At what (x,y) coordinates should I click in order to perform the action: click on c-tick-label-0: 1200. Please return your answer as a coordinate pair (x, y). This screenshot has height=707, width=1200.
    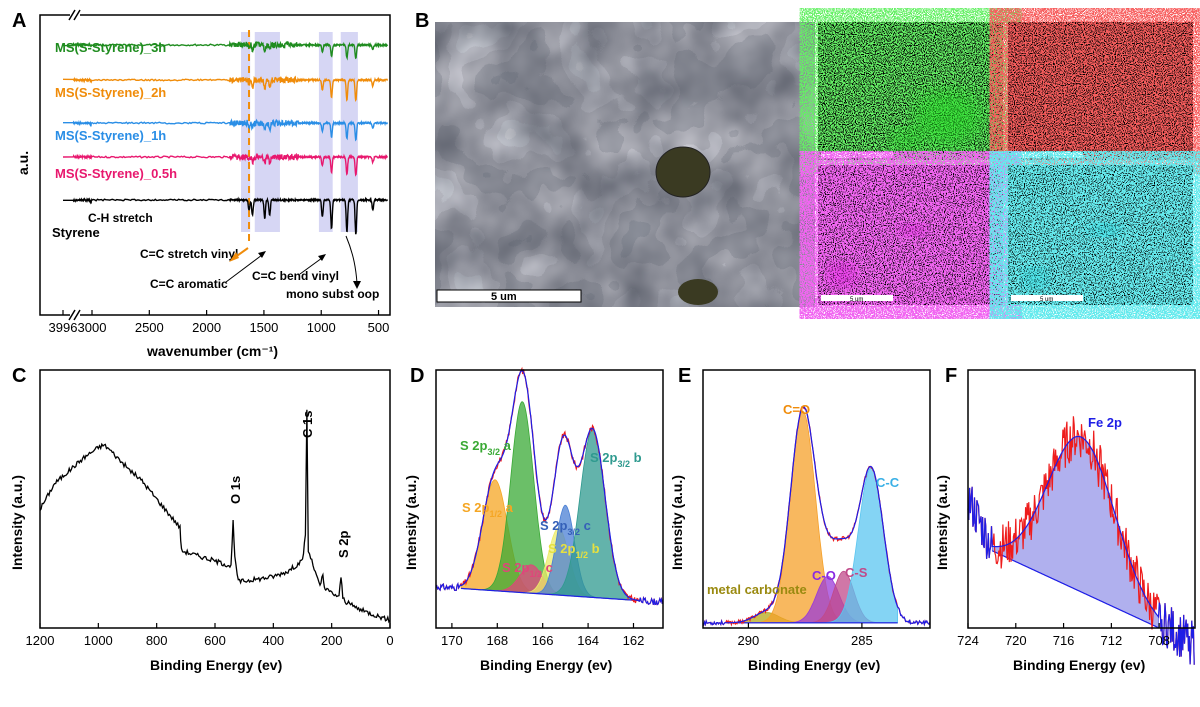
    Looking at the image, I should click on (40, 640).